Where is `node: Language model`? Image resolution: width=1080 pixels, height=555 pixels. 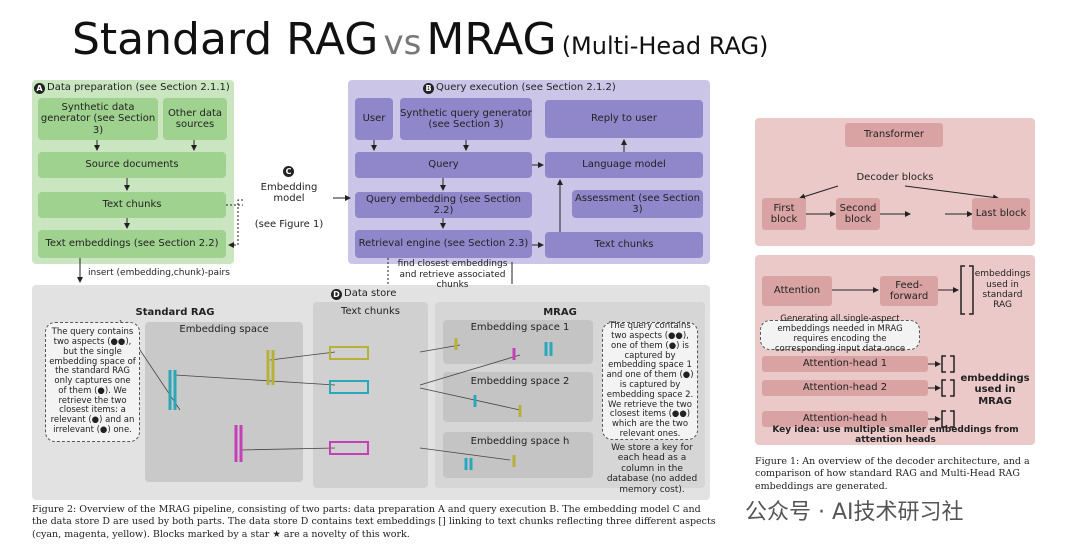
node: Language model is located at coordinates (624, 165).